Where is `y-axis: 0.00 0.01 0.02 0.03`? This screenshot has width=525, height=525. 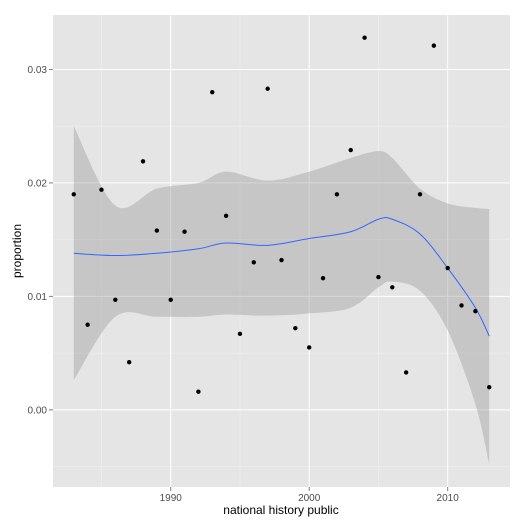
y-axis: 0.00 0.01 0.02 0.03 is located at coordinates (40, 240).